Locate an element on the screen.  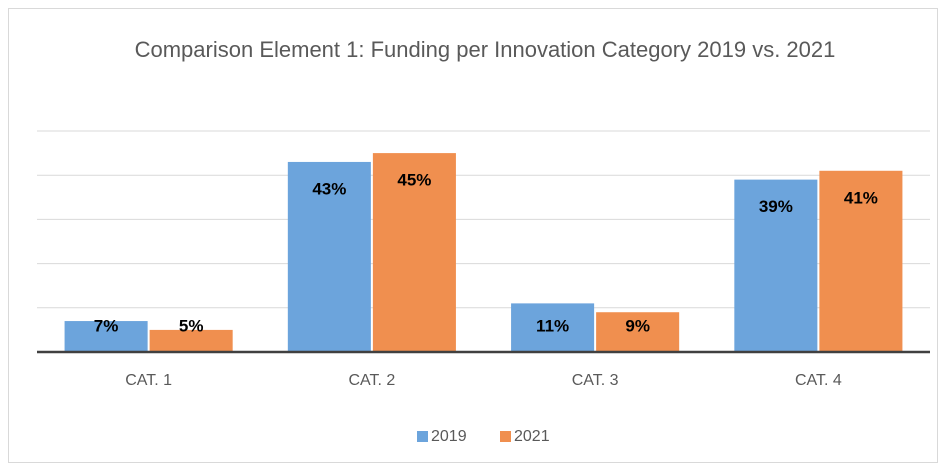
x-tick-label: CAT. 3 is located at coordinates (595, 380).